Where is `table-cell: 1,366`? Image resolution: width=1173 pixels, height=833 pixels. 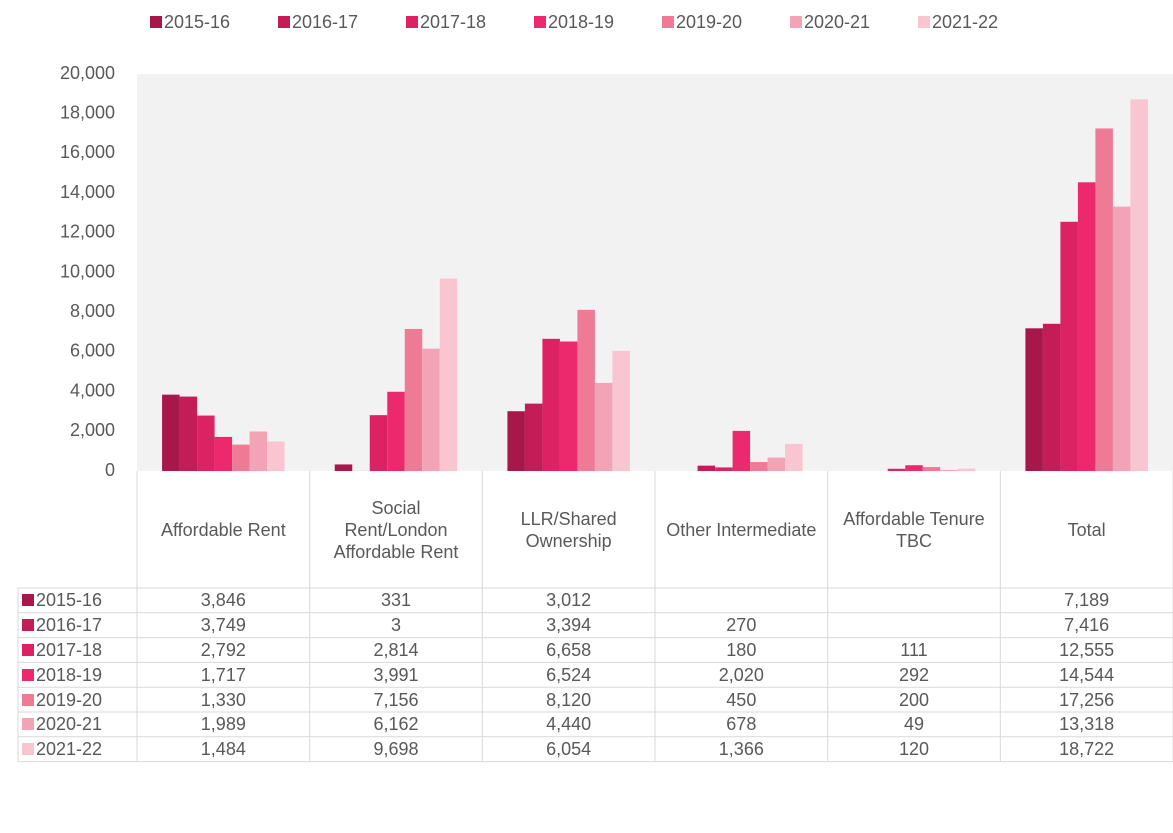 table-cell: 1,366 is located at coordinates (741, 749).